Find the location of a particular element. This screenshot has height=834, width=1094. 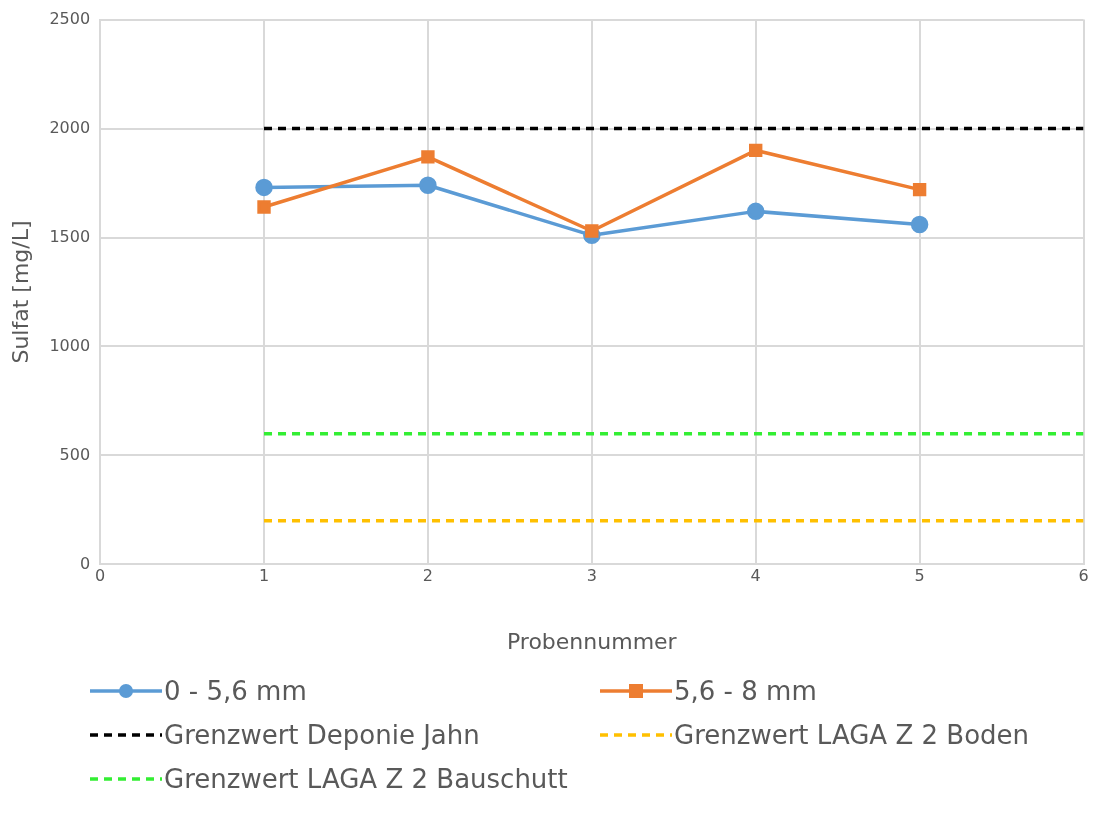

legend-label: 5,6 - 8 mm is located at coordinates (745, 691).